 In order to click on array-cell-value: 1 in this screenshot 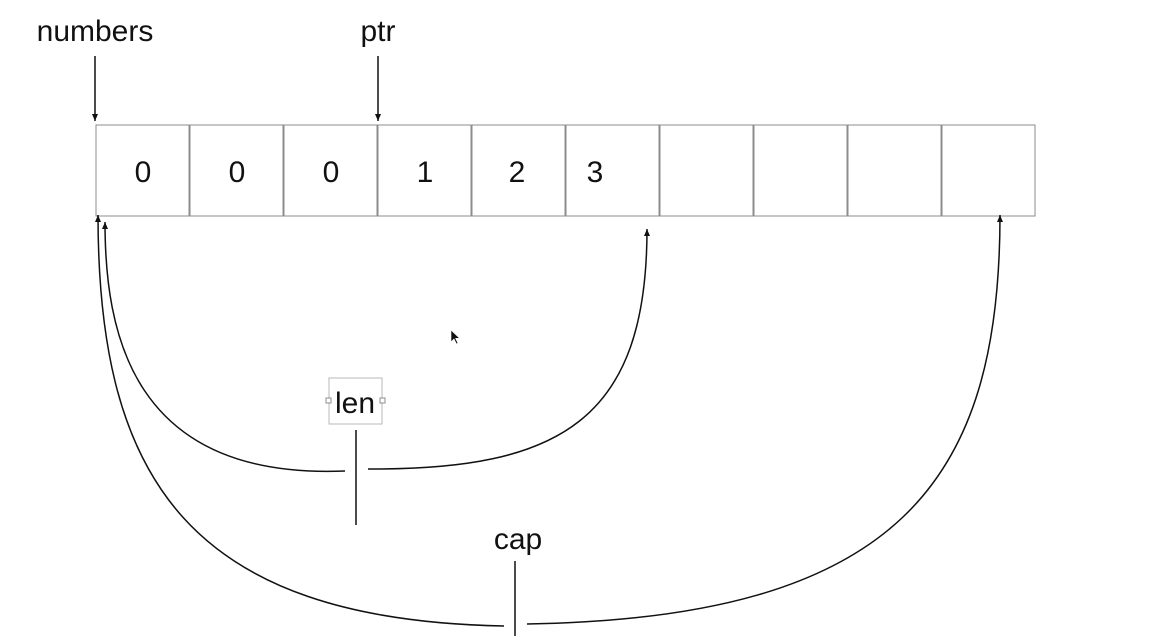, I will do `click(425, 172)`.